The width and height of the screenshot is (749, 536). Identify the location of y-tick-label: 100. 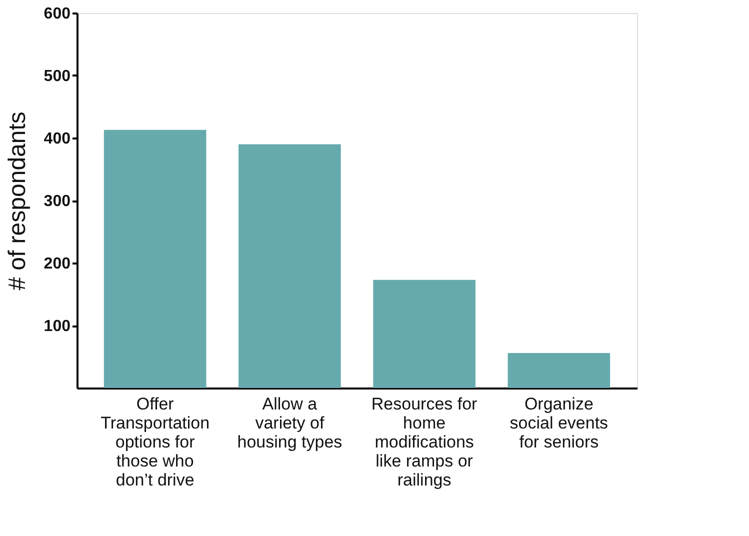
(57, 326).